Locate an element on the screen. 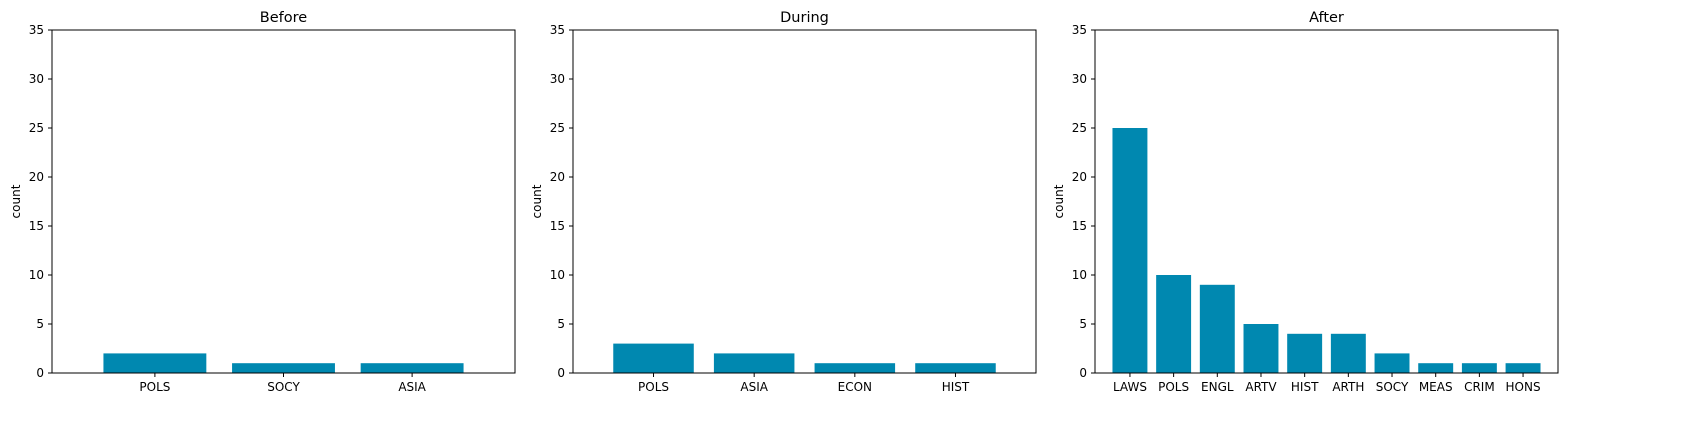 Image resolution: width=1686 pixels, height=435 pixels. chart-title: Before is located at coordinates (283, 18).